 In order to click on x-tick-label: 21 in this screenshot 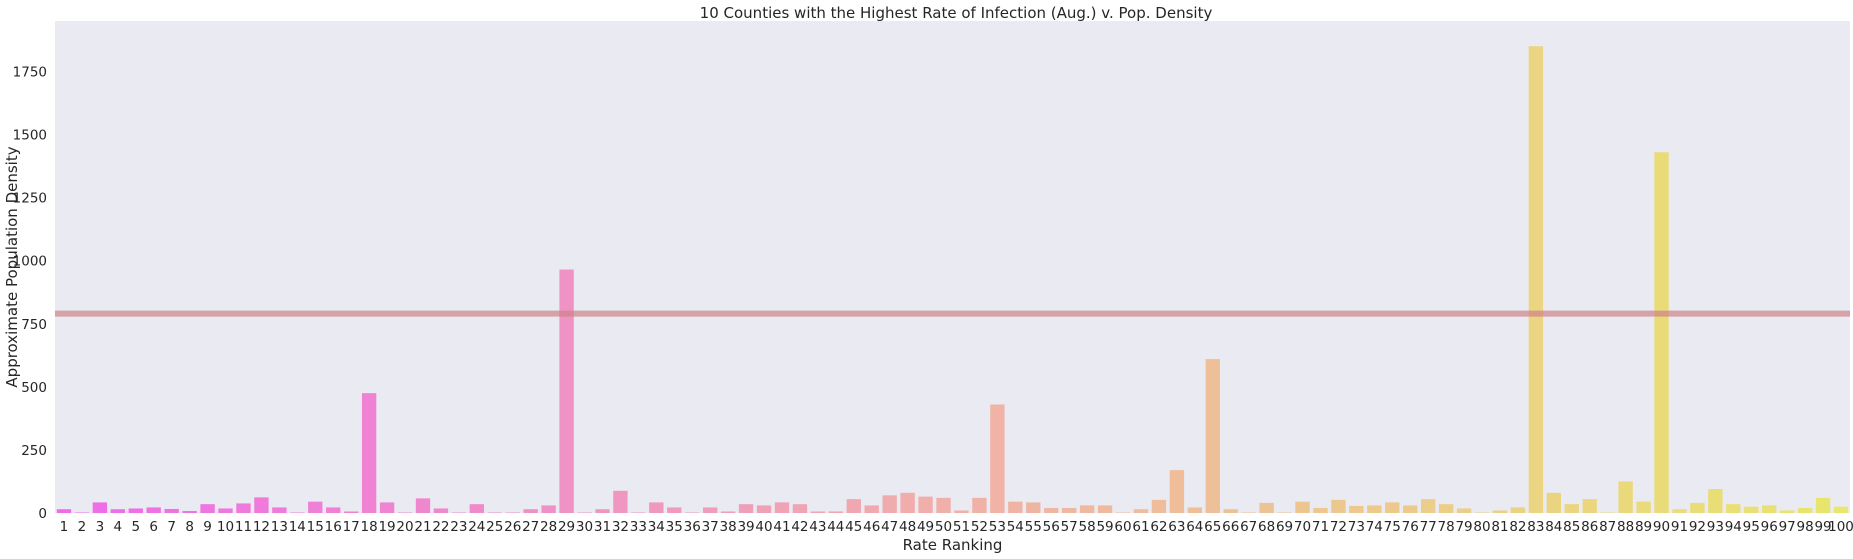, I will do `click(422, 527)`.